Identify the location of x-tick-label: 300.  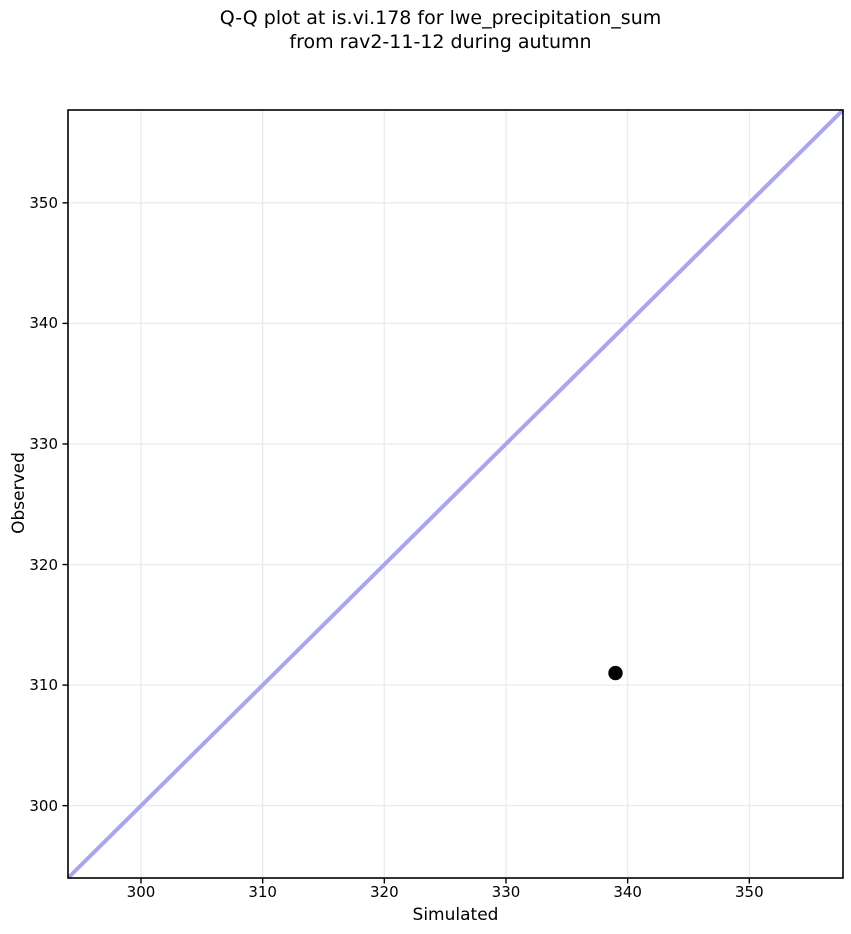
(141, 892).